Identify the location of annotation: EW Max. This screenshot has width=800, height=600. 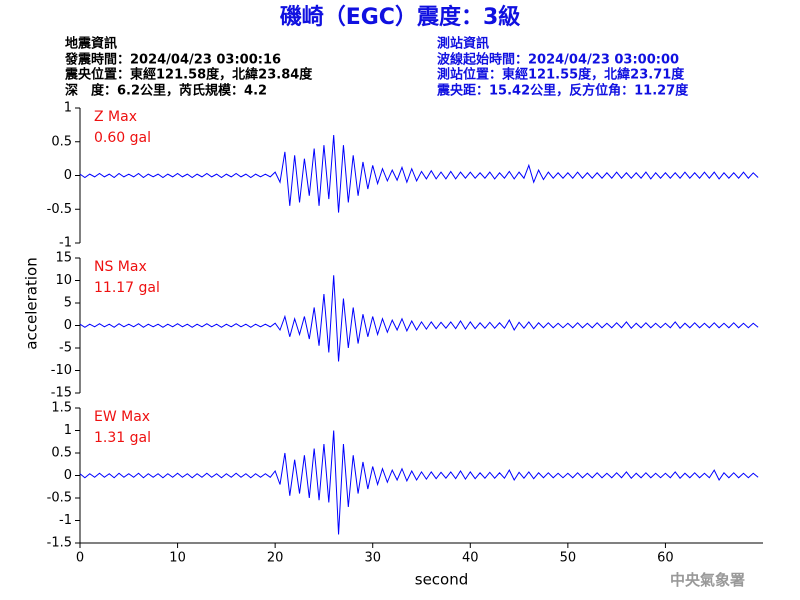
(122, 417).